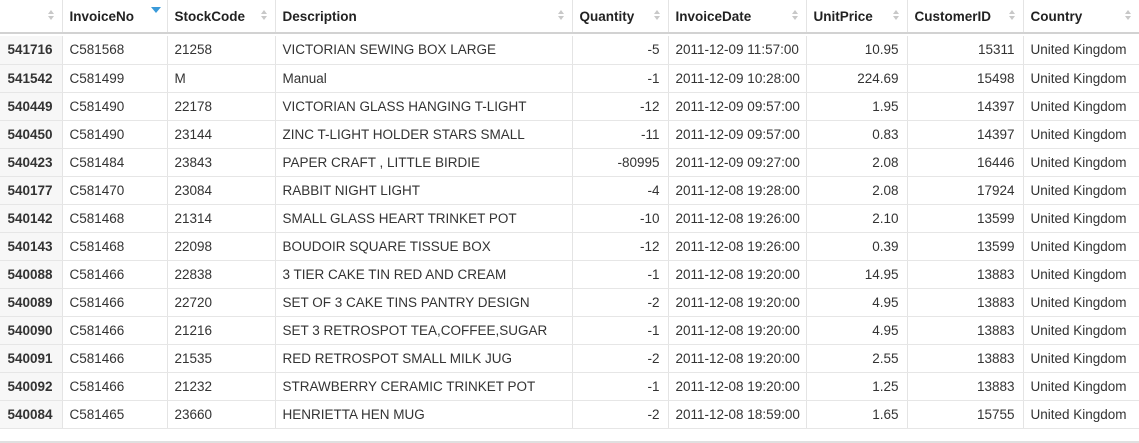 The image size is (1139, 443). I want to click on cell-row-number: 540088, so click(31, 274).